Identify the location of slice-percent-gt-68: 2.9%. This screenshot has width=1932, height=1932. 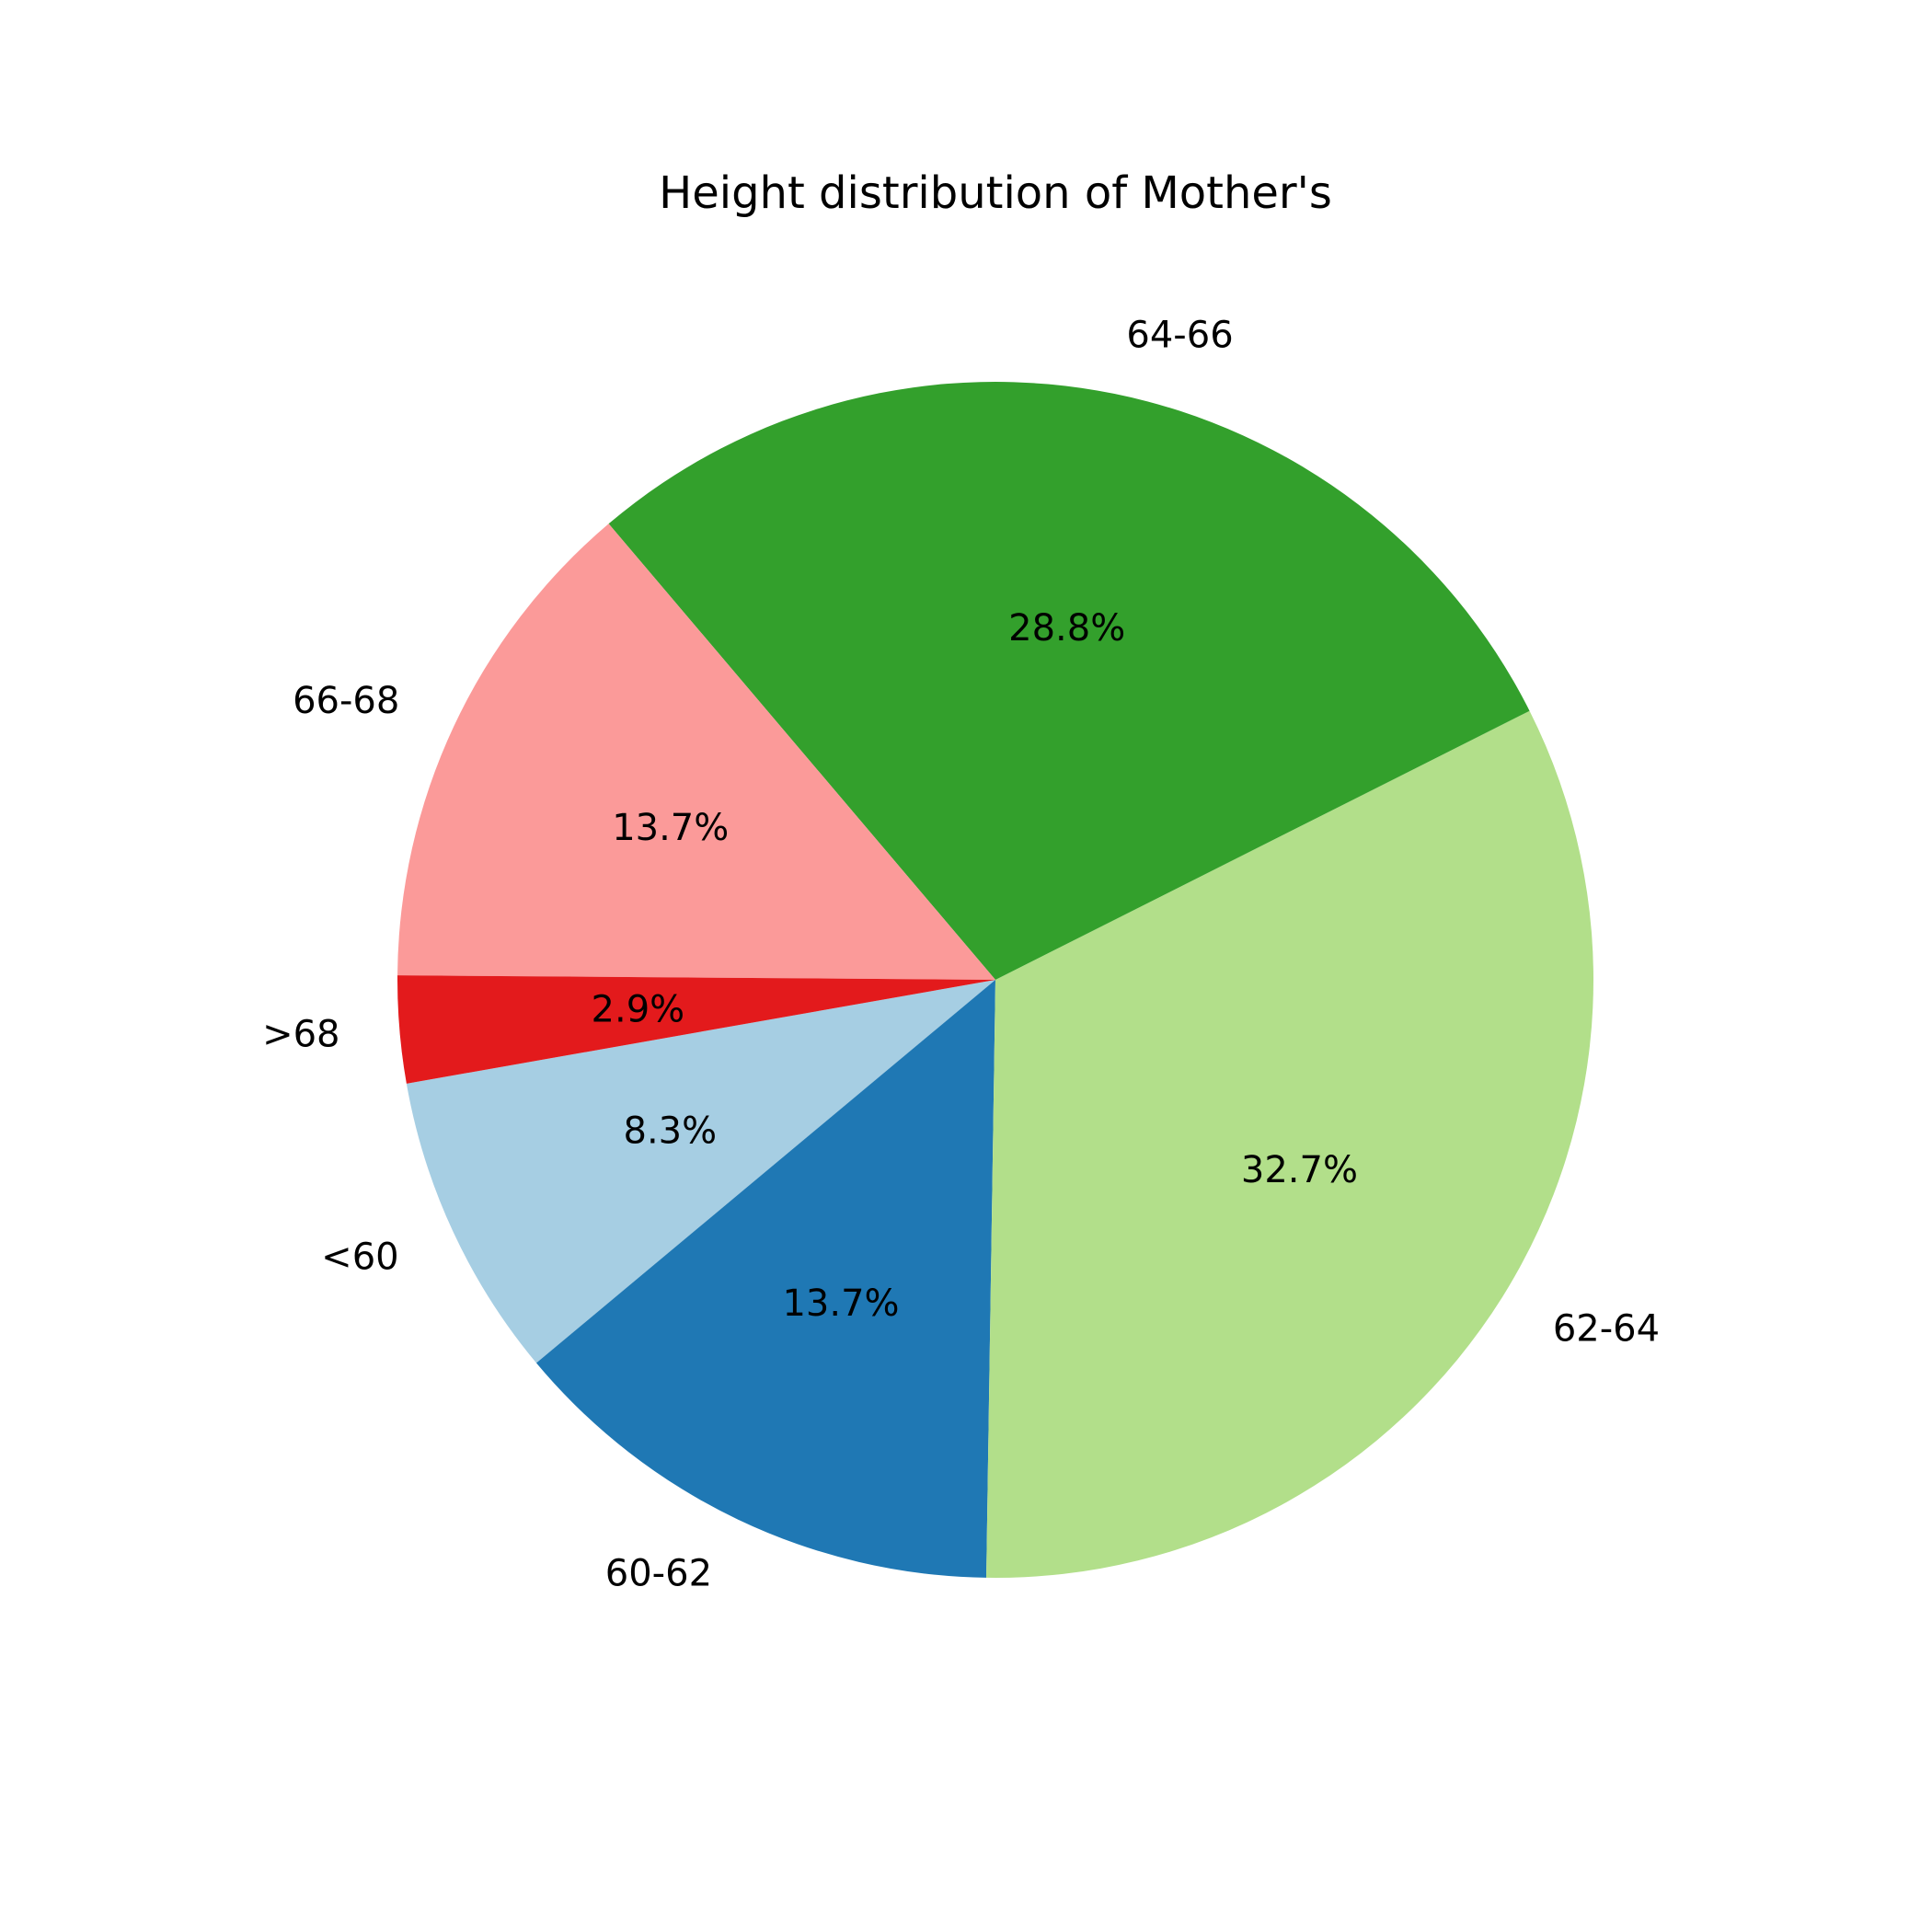
(638, 1010).